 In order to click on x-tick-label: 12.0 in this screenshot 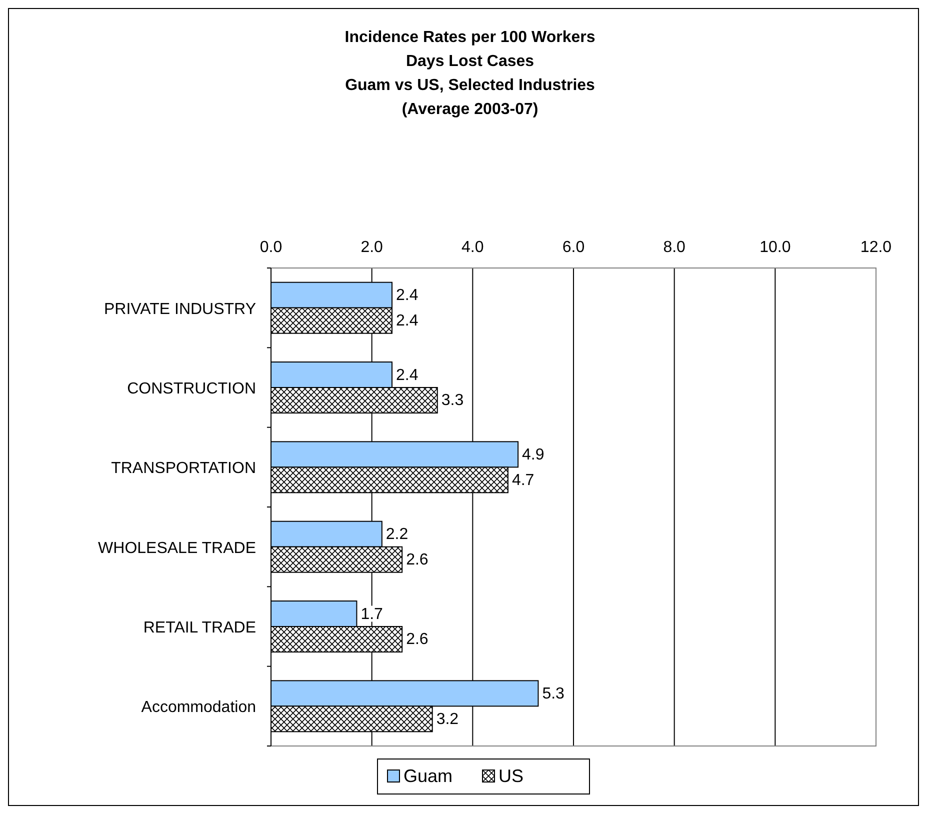, I will do `click(876, 247)`.